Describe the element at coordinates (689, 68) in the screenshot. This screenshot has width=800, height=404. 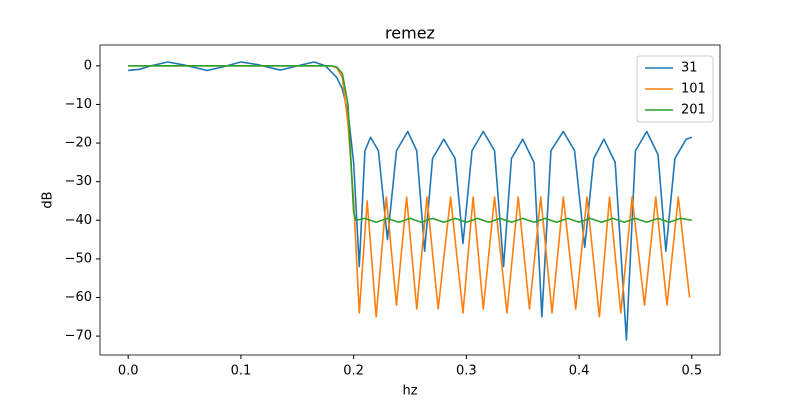
I see `legend-label: 31` at that location.